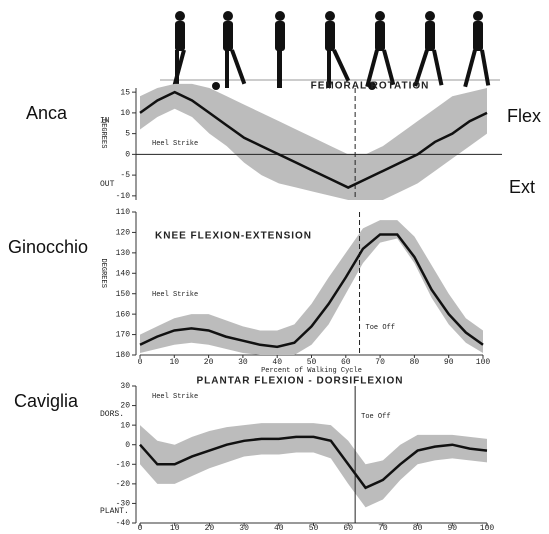 This screenshot has height=534, width=549. Describe the element at coordinates (46, 401) in the screenshot. I see `side-label: Caviglia` at that location.